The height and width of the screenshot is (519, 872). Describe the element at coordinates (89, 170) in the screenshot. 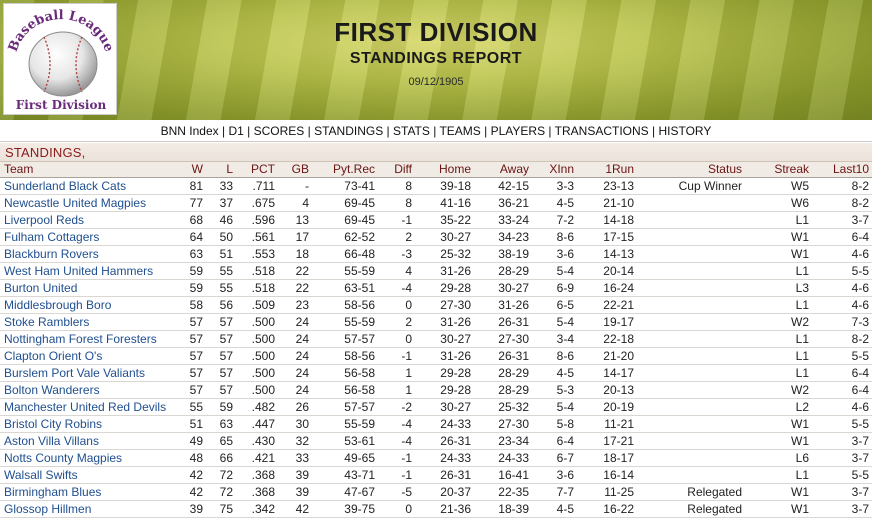

I see `col-header-team: Team` at that location.